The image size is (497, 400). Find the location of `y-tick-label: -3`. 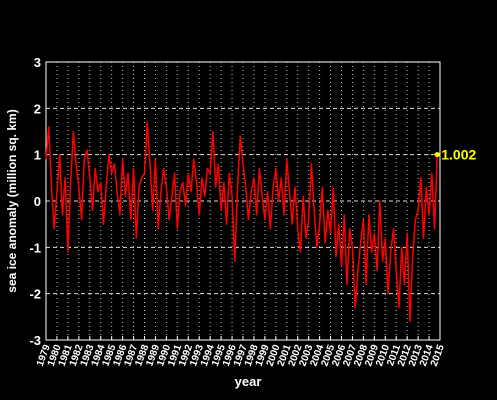

y-tick-label: -3 is located at coordinates (35, 340).